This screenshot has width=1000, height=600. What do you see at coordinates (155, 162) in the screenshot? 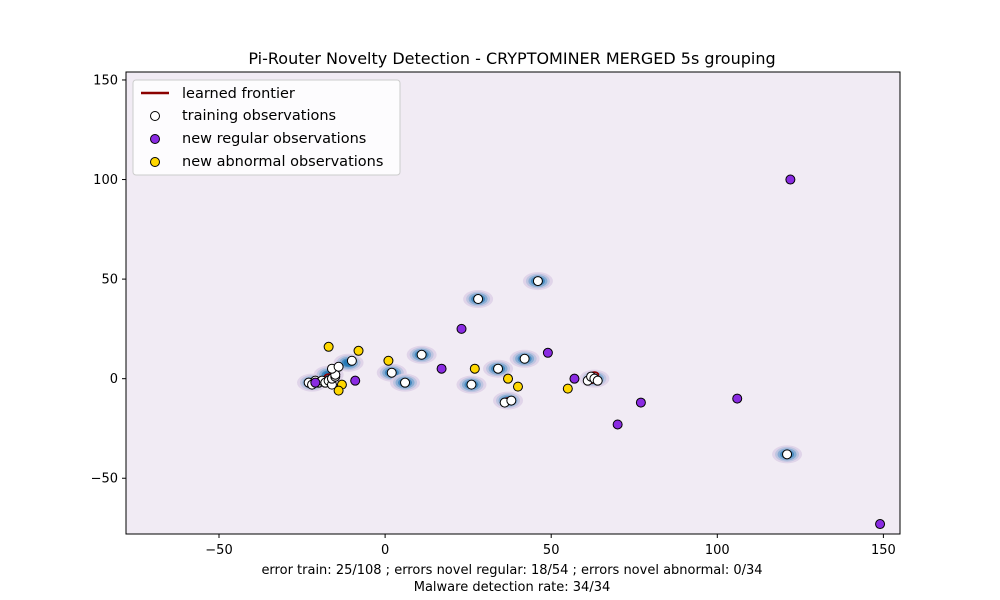
I see `legend-abnormal-swatch` at bounding box center [155, 162].